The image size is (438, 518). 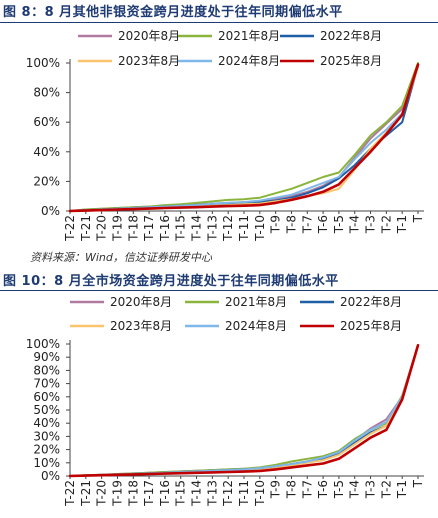 What do you see at coordinates (149, 493) in the screenshot?
I see `fig10-x-tick-label: T-17` at bounding box center [149, 493].